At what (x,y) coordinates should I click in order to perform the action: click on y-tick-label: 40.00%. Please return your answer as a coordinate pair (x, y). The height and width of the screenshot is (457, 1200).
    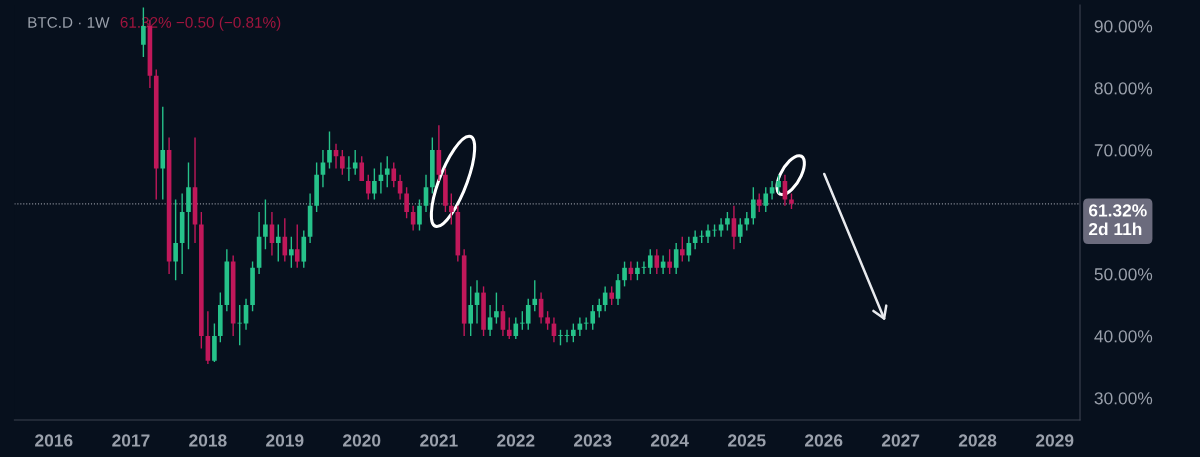
    Looking at the image, I should click on (1123, 336).